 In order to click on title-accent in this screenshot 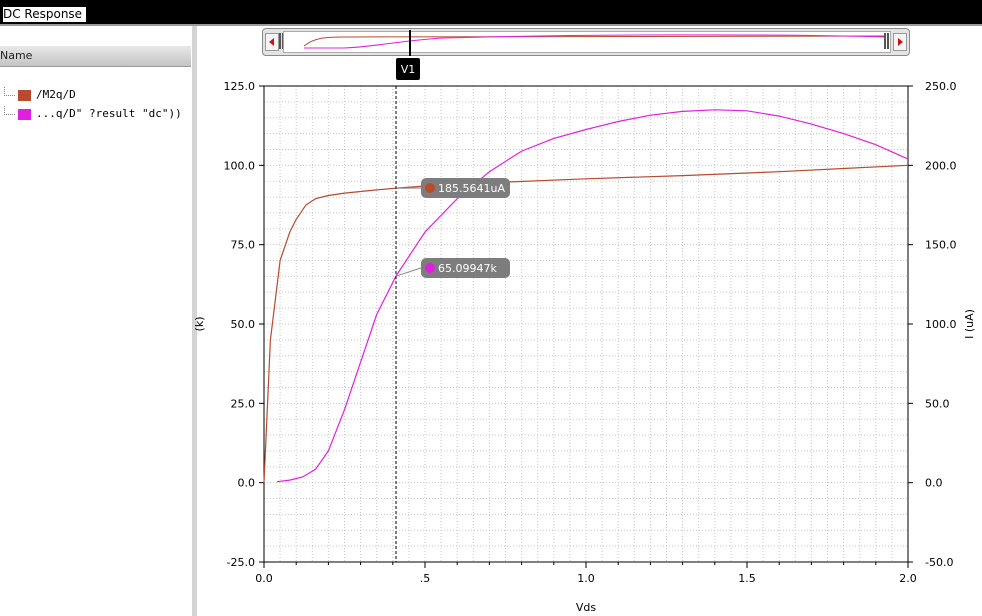, I will do `click(491, 25)`.